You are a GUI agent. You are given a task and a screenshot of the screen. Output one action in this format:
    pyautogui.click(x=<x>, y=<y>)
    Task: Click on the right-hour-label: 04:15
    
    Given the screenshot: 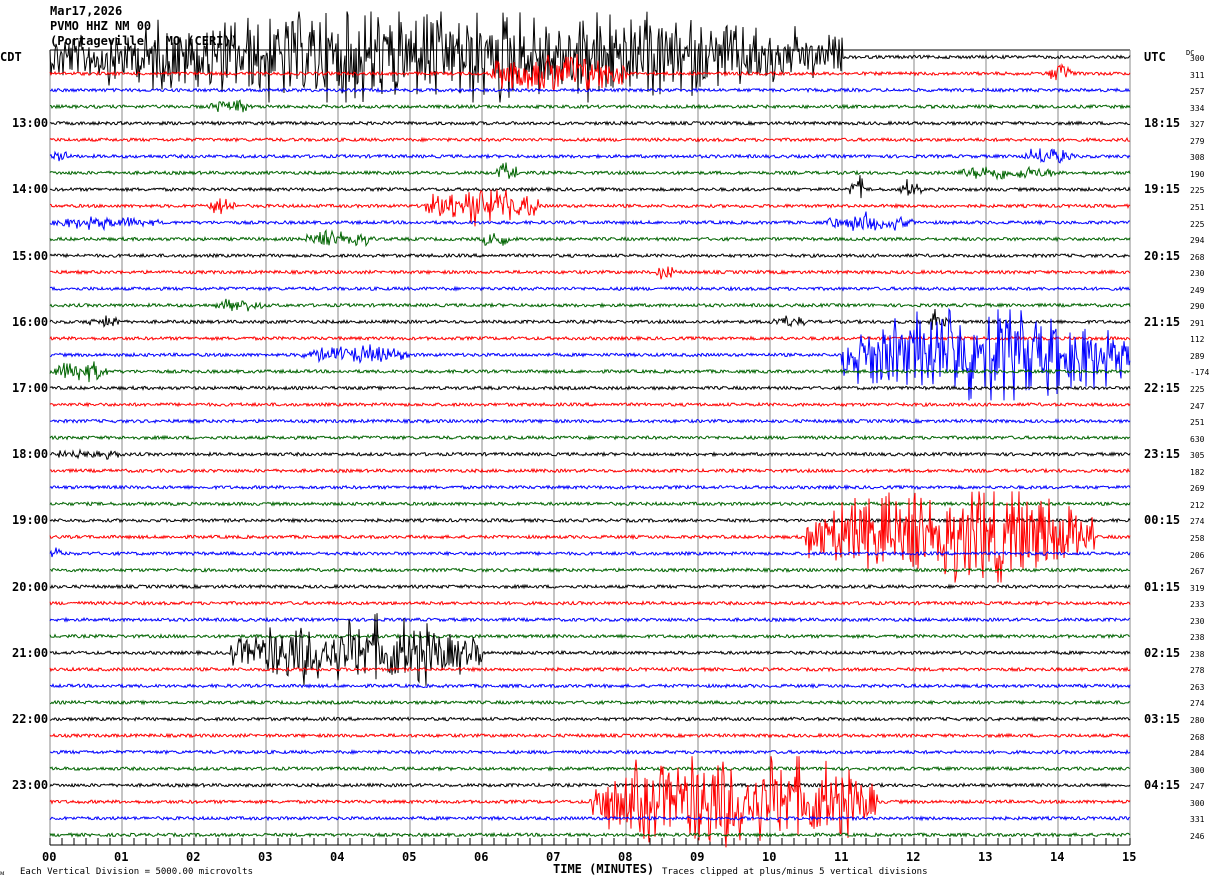 What is the action you would take?
    pyautogui.click(x=1162, y=785)
    